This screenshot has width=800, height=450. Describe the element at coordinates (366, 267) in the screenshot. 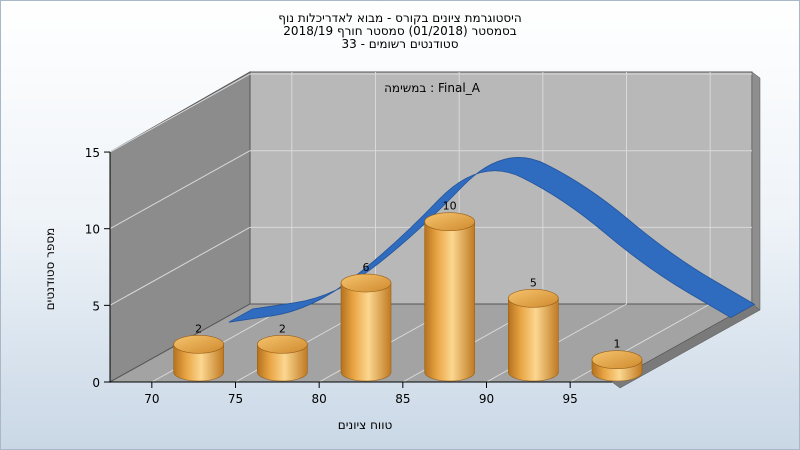

I see `bar-value-label: 6` at that location.